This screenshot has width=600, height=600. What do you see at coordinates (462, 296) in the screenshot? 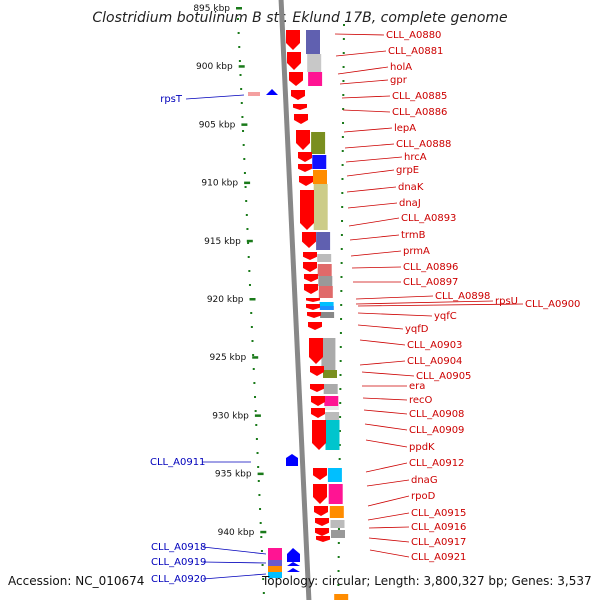
I see `gene-label-forward: CLL_A0898` at bounding box center [462, 296].